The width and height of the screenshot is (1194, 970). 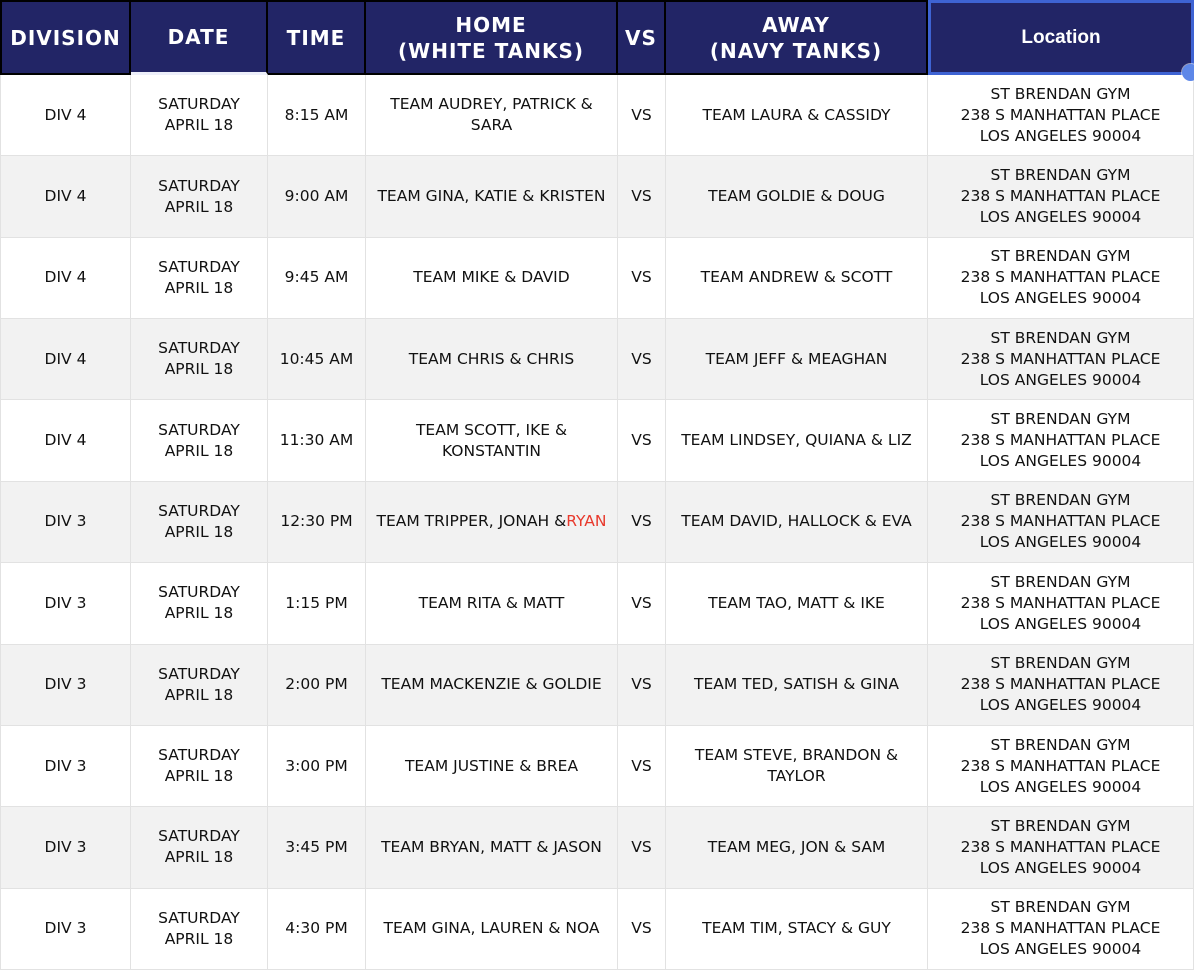 What do you see at coordinates (797, 278) in the screenshot?
I see `cell-away-team: TEAM ANDREW & SCOTT` at bounding box center [797, 278].